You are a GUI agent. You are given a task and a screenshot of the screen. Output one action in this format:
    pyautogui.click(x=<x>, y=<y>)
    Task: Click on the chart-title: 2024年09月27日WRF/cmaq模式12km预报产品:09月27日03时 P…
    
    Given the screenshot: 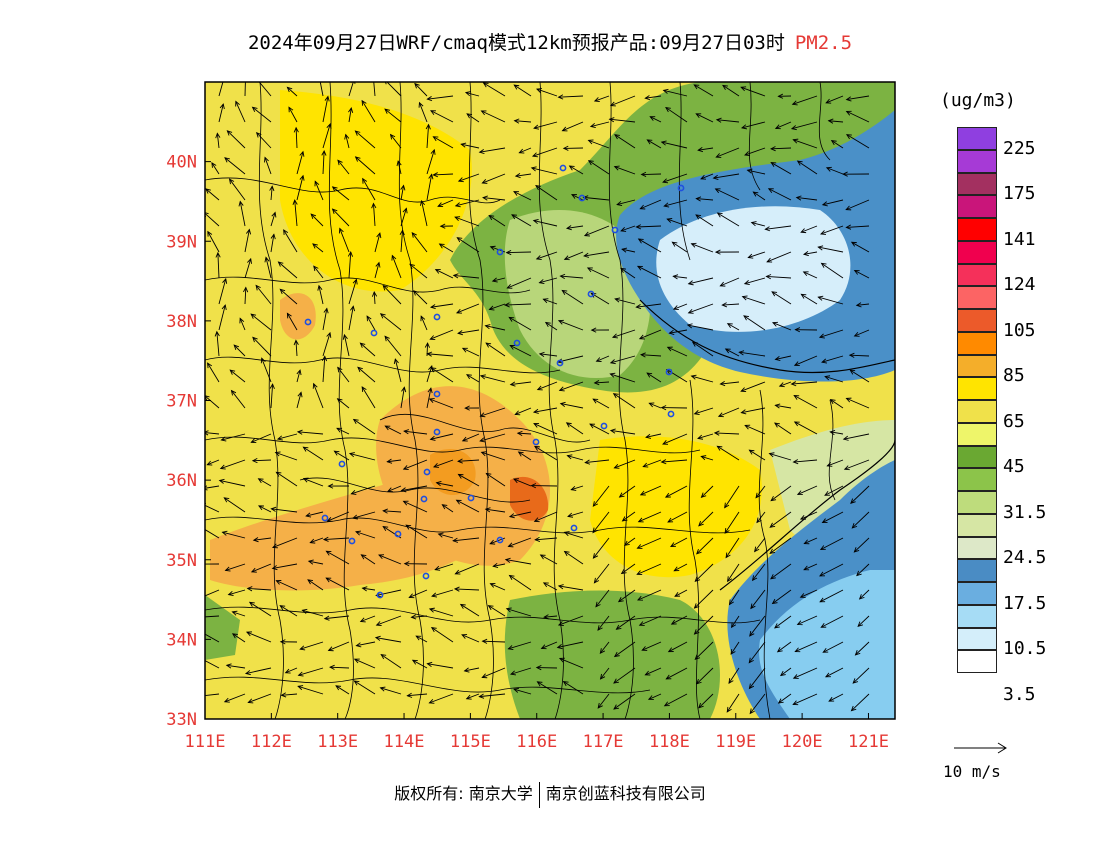 What is the action you would take?
    pyautogui.click(x=550, y=41)
    